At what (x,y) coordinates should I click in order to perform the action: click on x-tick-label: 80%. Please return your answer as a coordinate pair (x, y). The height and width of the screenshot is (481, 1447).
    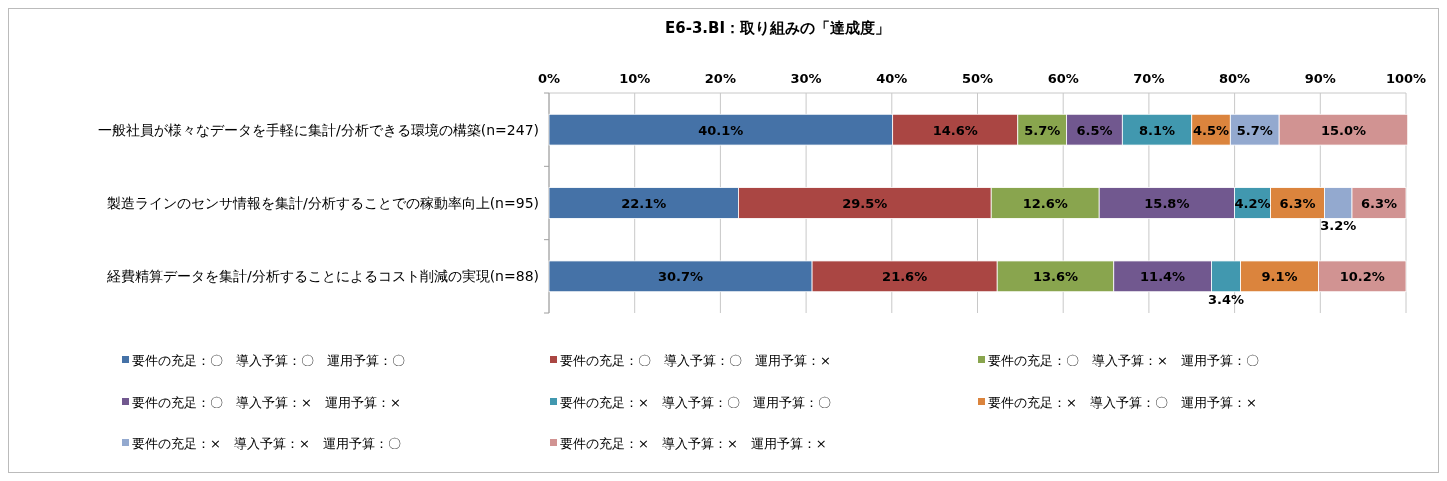
    Looking at the image, I should click on (1235, 78).